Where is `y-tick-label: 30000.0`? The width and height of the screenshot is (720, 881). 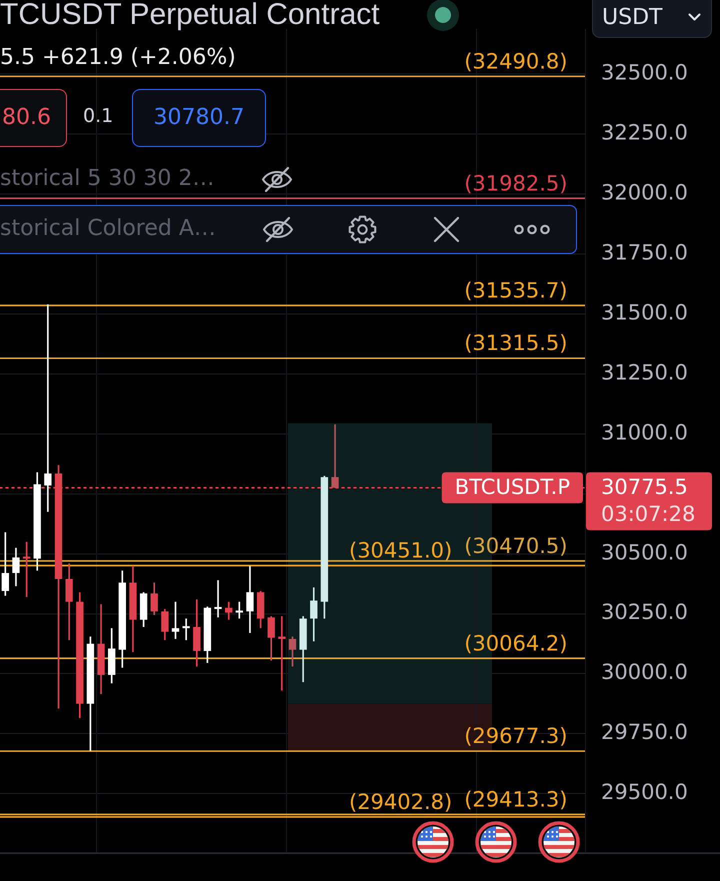 y-tick-label: 30000.0 is located at coordinates (644, 672).